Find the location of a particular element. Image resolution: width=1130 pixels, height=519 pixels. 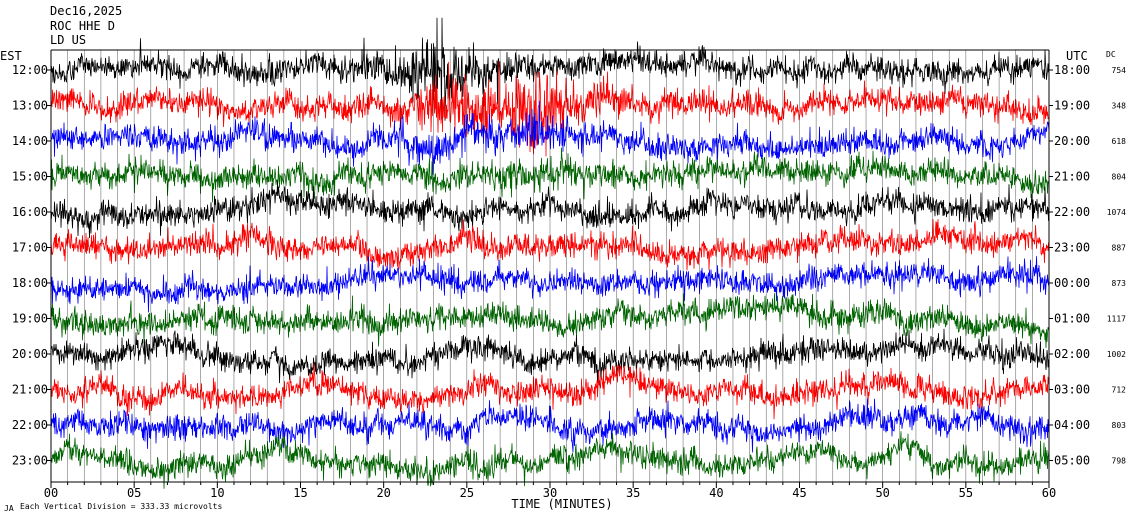

x-tick-label: 45 is located at coordinates (799, 493).